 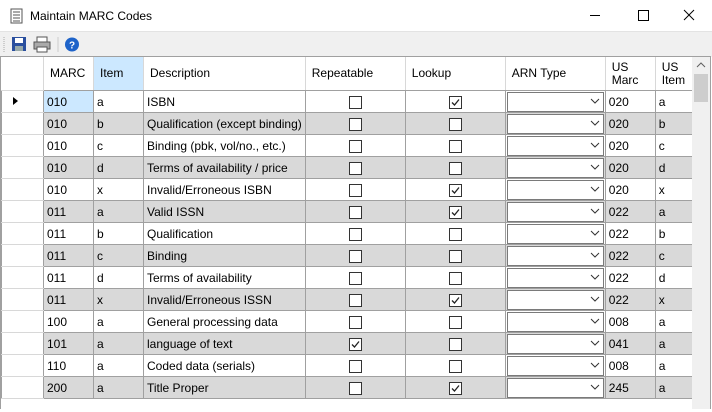 I want to click on column-header: ARN Type, so click(x=555, y=74).